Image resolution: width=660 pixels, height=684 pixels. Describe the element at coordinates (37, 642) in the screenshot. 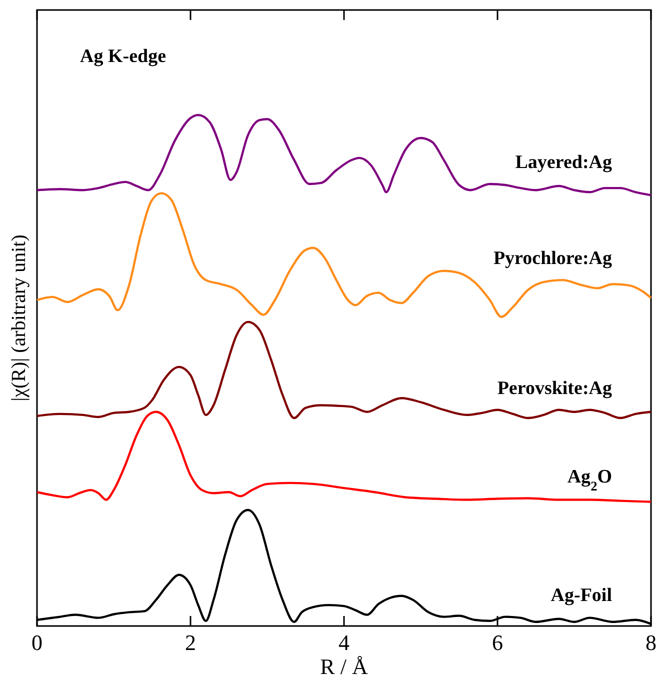

I see `x-tick-label: 0` at that location.